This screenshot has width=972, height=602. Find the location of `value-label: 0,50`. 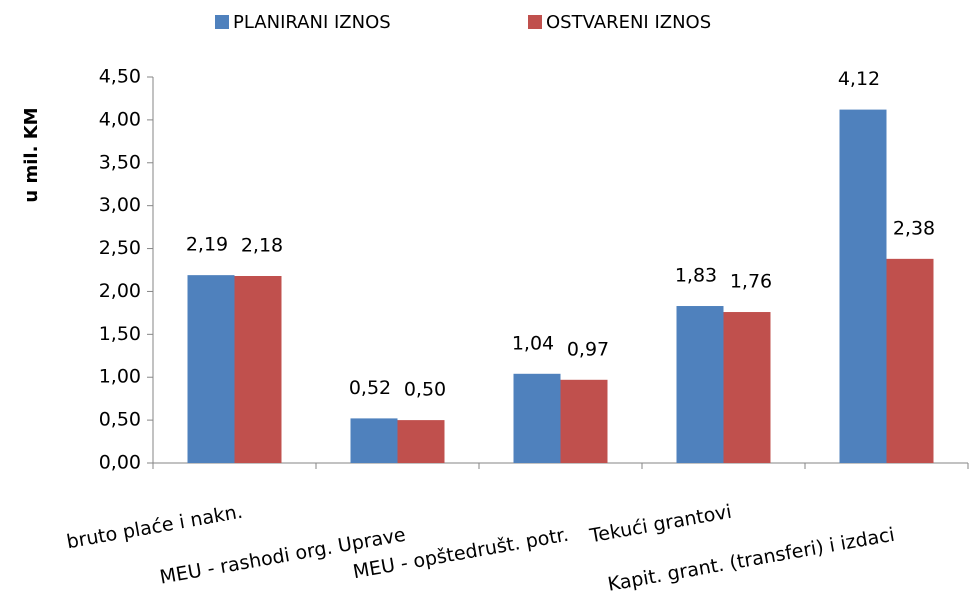

value-label: 0,50 is located at coordinates (425, 390).